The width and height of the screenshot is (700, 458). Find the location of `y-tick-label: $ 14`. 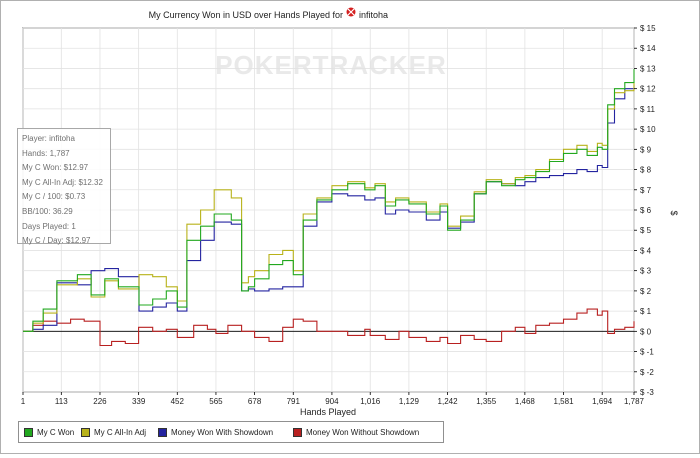

y-tick-label: $ 14 is located at coordinates (648, 48).